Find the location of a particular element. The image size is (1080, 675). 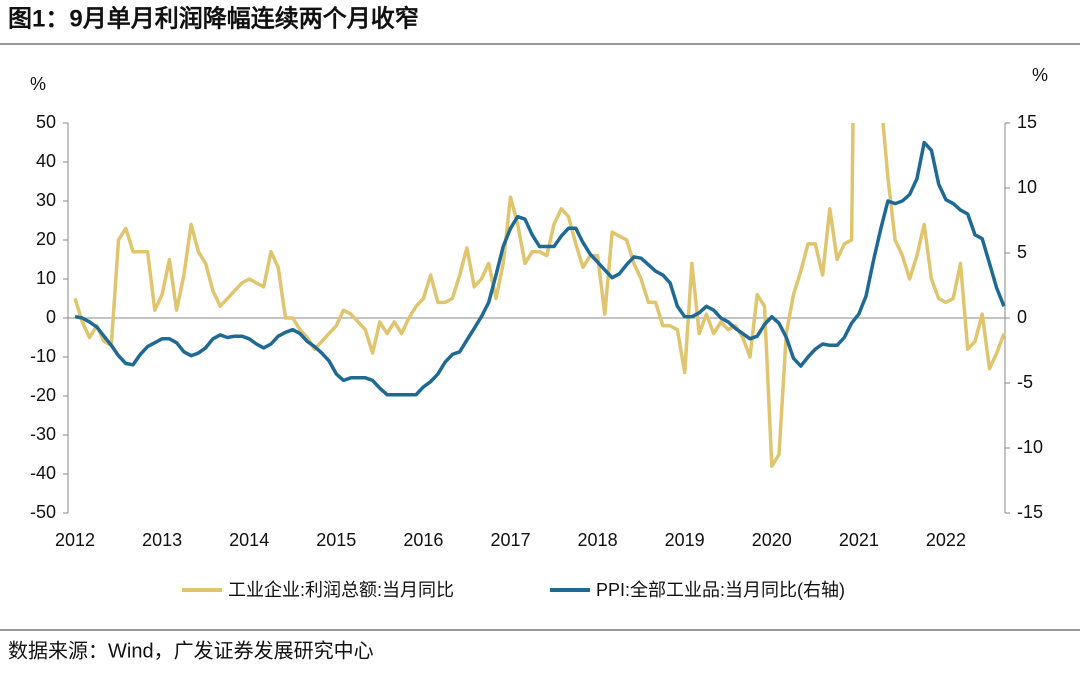

x-tick-label: 2012 is located at coordinates (75, 540).